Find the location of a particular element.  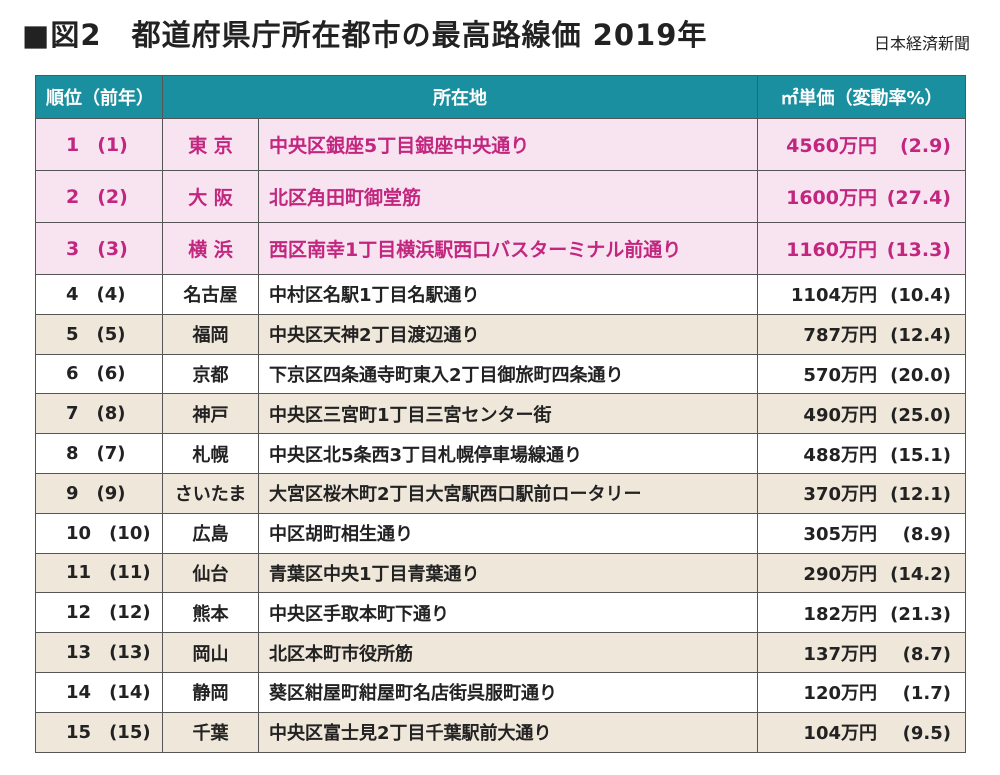

address: 中村区名駅1丁目名駅通り is located at coordinates (508, 294).